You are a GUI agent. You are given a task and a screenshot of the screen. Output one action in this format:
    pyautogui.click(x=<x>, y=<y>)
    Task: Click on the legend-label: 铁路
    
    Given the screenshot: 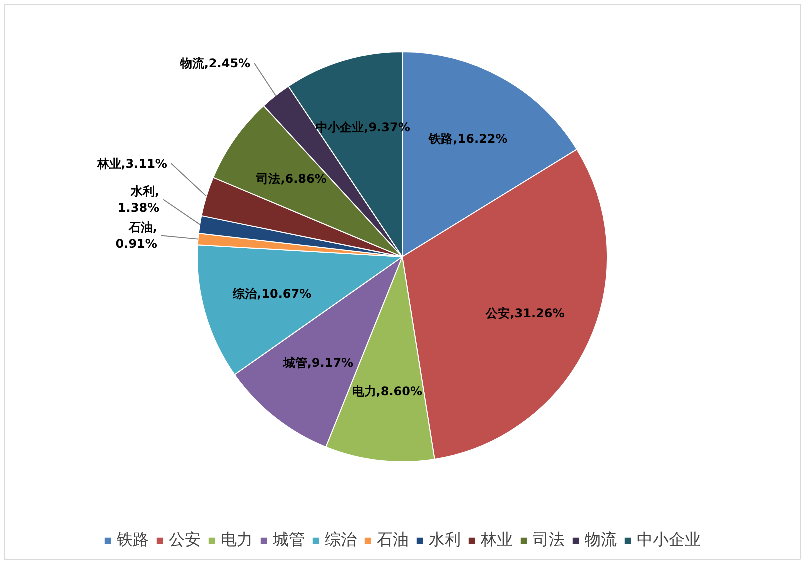 What is the action you would take?
    pyautogui.click(x=133, y=540)
    